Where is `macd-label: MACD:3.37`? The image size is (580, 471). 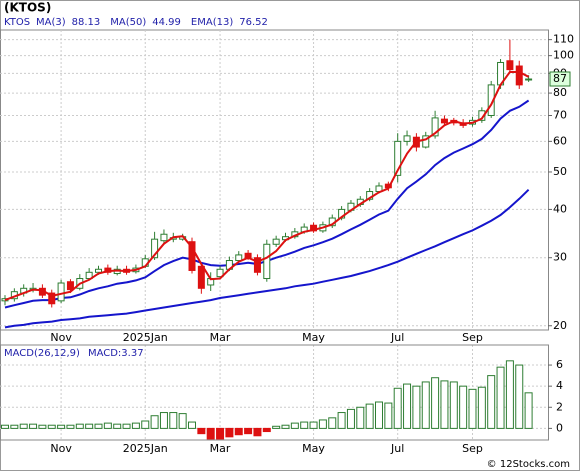
macd-label: MACD:3.37 is located at coordinates (116, 353).